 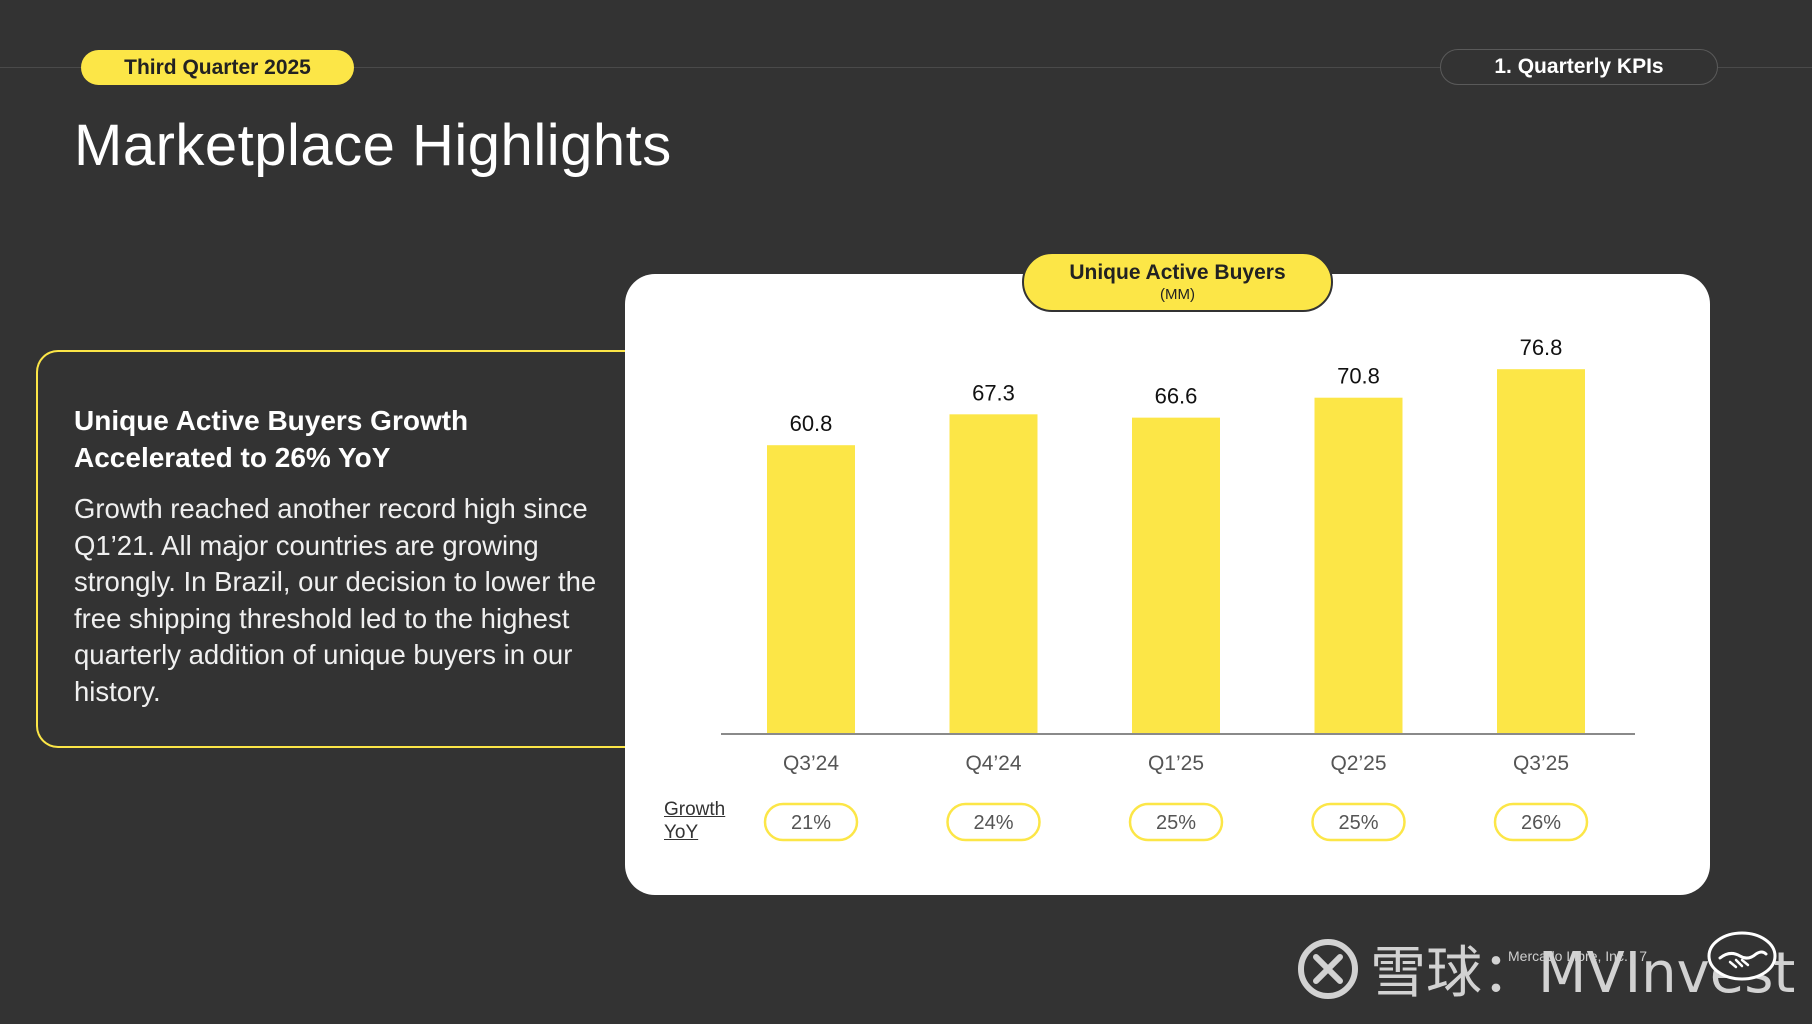 What do you see at coordinates (1177, 272) in the screenshot?
I see `chart-title: Unique Active Buyers` at bounding box center [1177, 272].